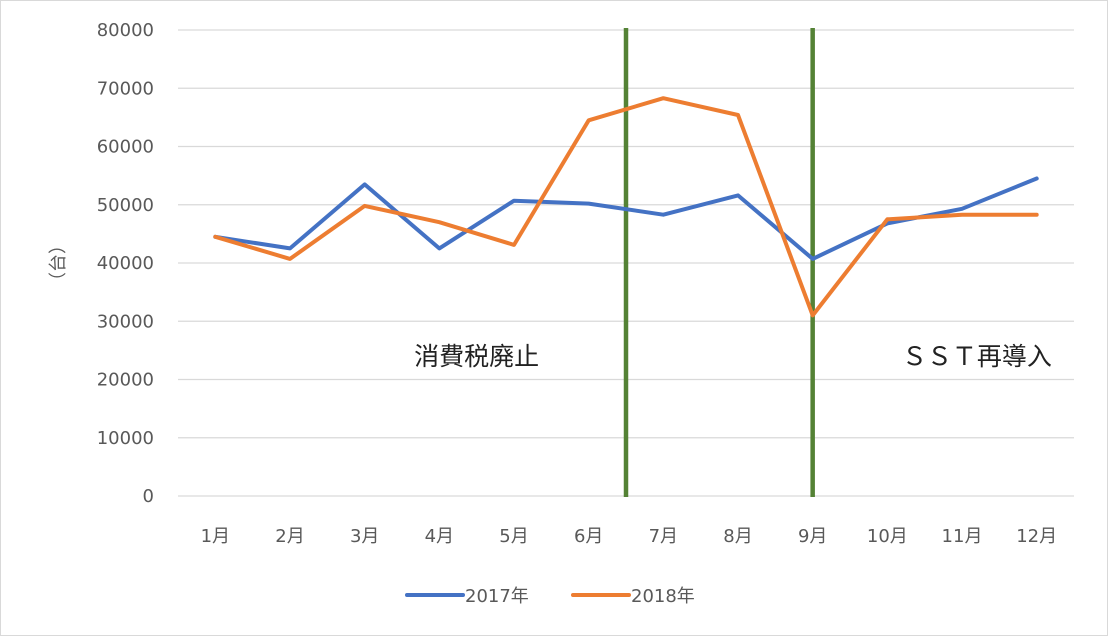 The height and width of the screenshot is (640, 1108). What do you see at coordinates (588, 536) in the screenshot?
I see `x-tick-label: 6月` at bounding box center [588, 536].